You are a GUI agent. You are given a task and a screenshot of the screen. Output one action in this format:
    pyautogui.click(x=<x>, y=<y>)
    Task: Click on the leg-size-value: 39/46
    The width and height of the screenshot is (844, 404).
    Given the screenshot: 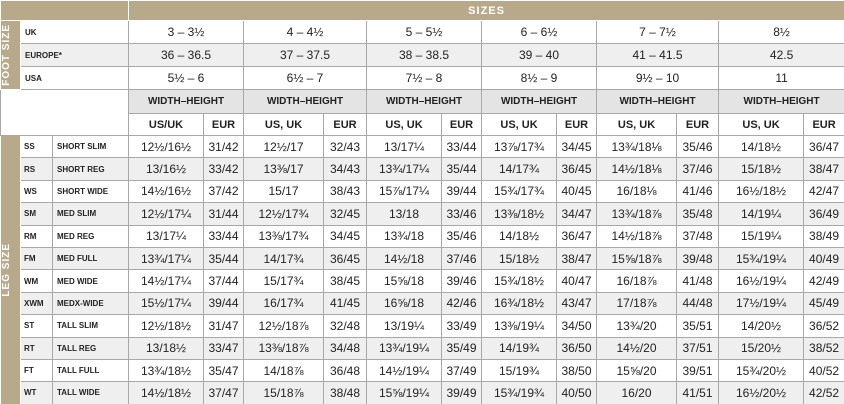 What is the action you would take?
    pyautogui.click(x=462, y=281)
    